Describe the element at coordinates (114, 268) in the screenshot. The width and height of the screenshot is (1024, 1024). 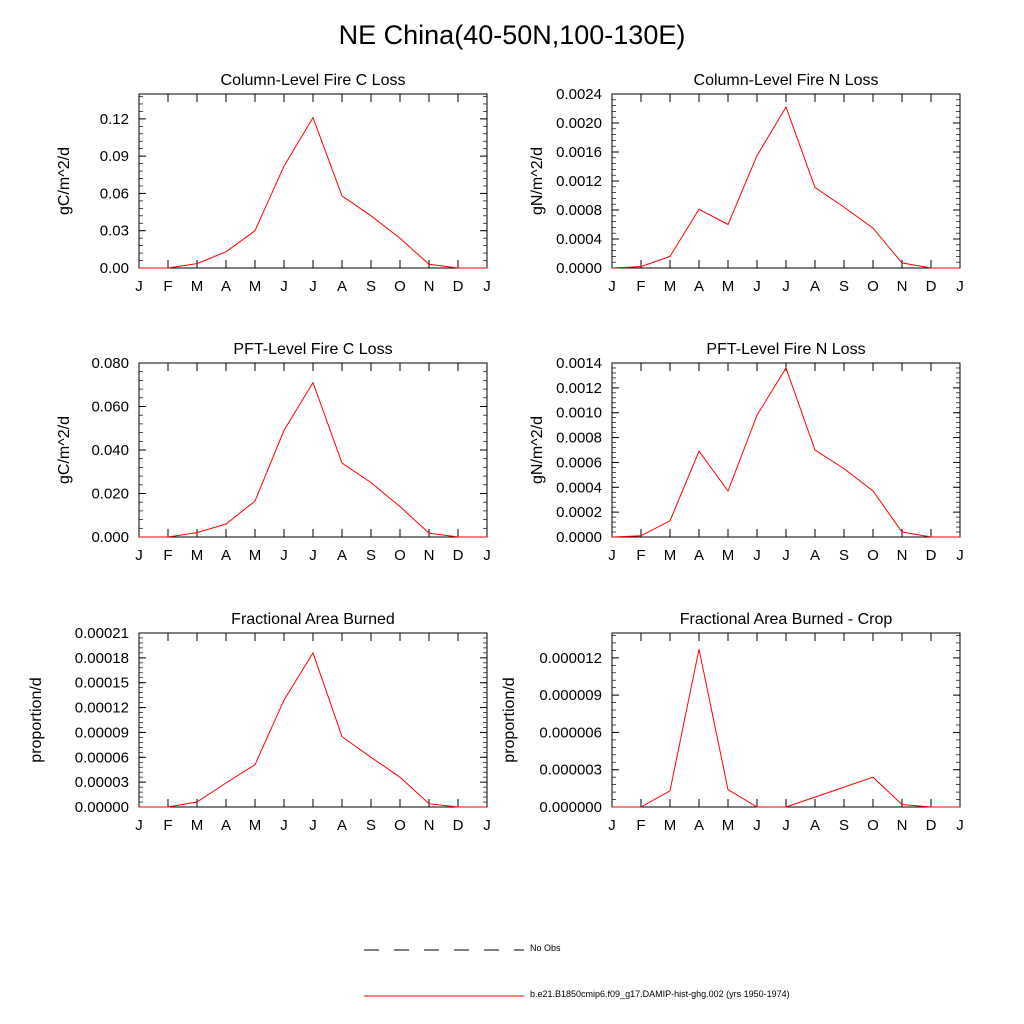
I see `y-tick-label: 0.00` at that location.